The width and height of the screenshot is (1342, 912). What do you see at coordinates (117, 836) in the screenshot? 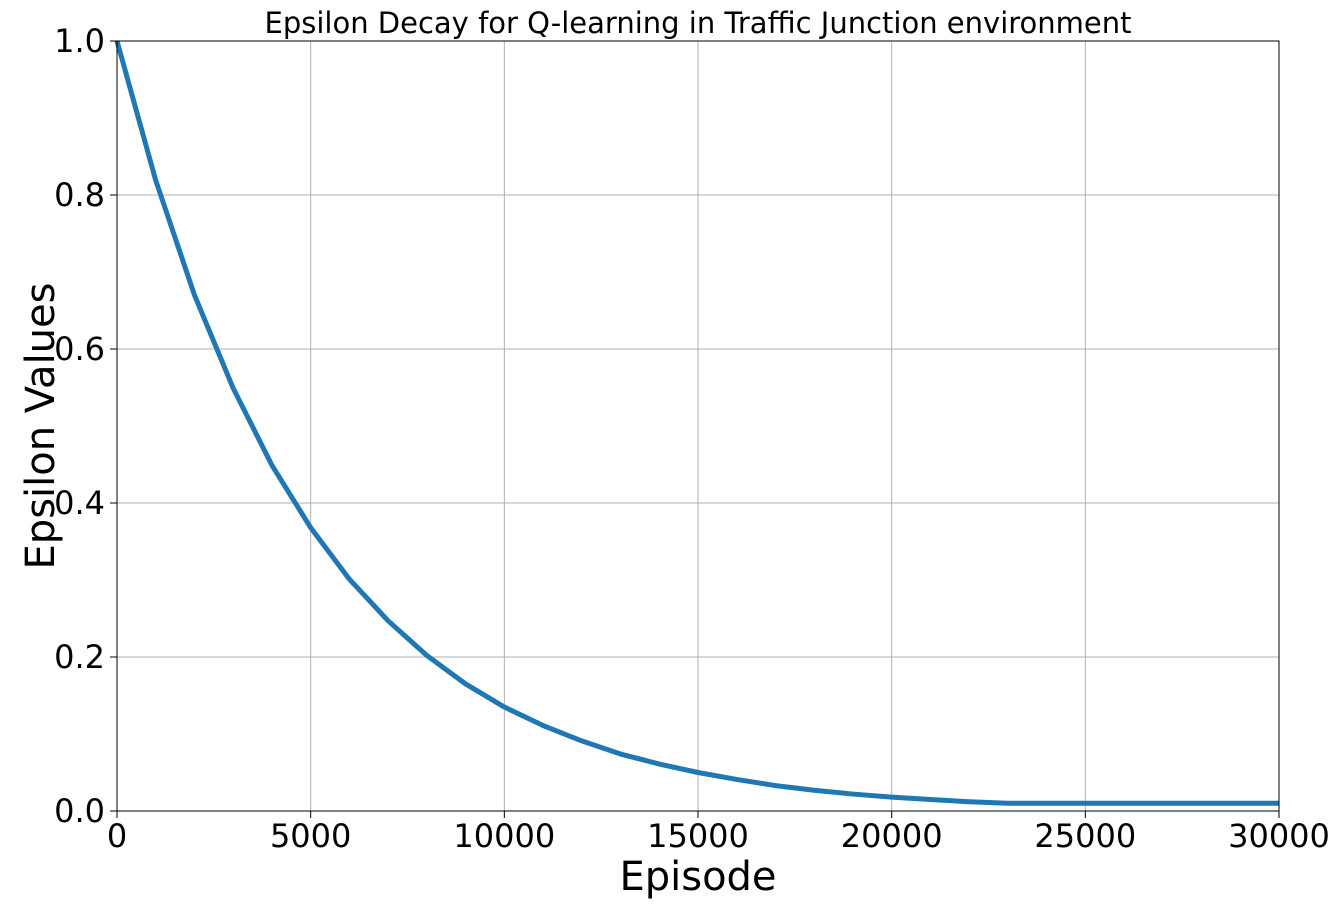
I see `x-tick-label: 0` at bounding box center [117, 836].